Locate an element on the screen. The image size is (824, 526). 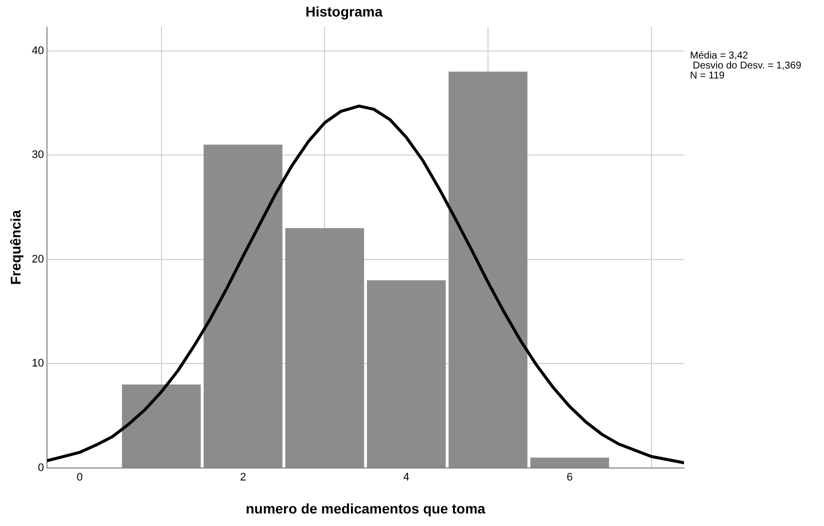
x-tick-label: 0 is located at coordinates (79, 478).